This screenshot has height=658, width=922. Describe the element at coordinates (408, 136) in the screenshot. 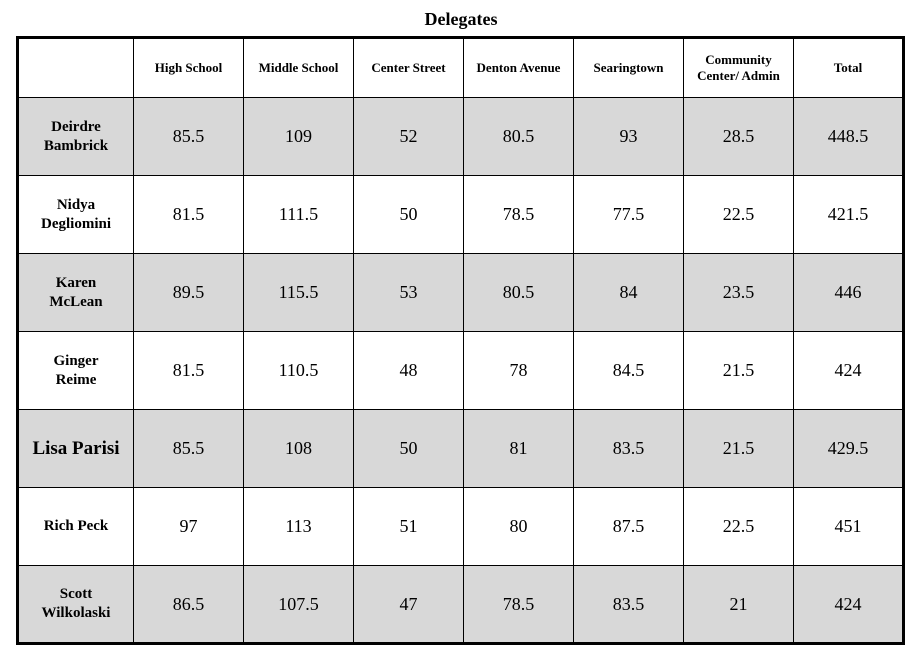

I see `table-cell: 52` at that location.